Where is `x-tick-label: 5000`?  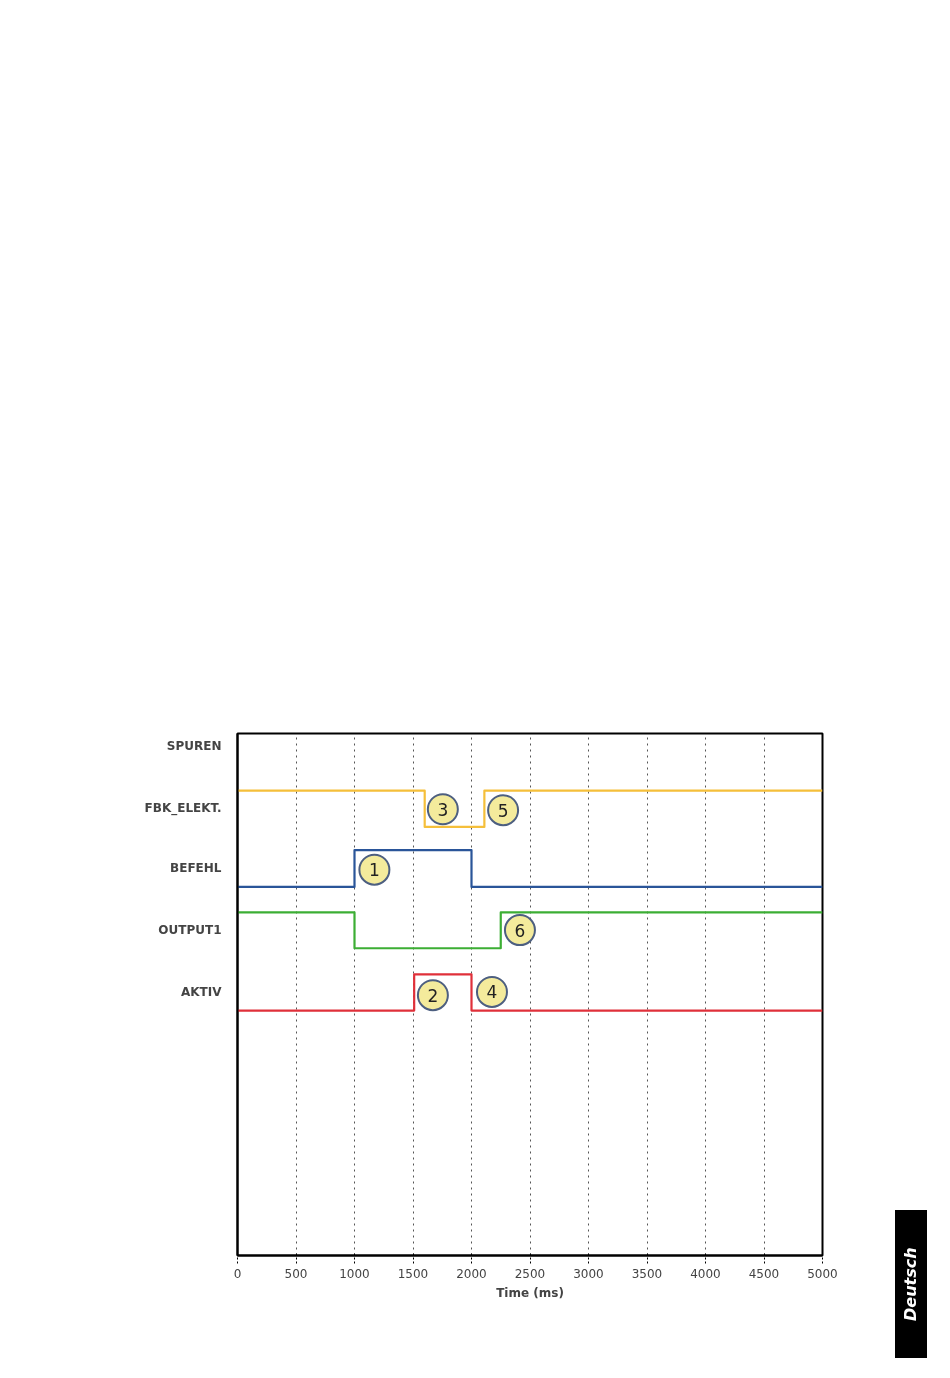
x-tick-label: 5000 is located at coordinates (822, 1273).